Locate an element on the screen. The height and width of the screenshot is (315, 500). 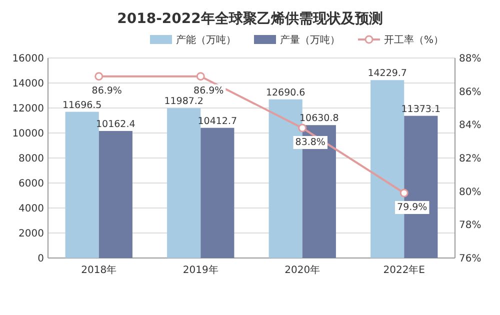
data-label: 10162.4 is located at coordinates (116, 124).